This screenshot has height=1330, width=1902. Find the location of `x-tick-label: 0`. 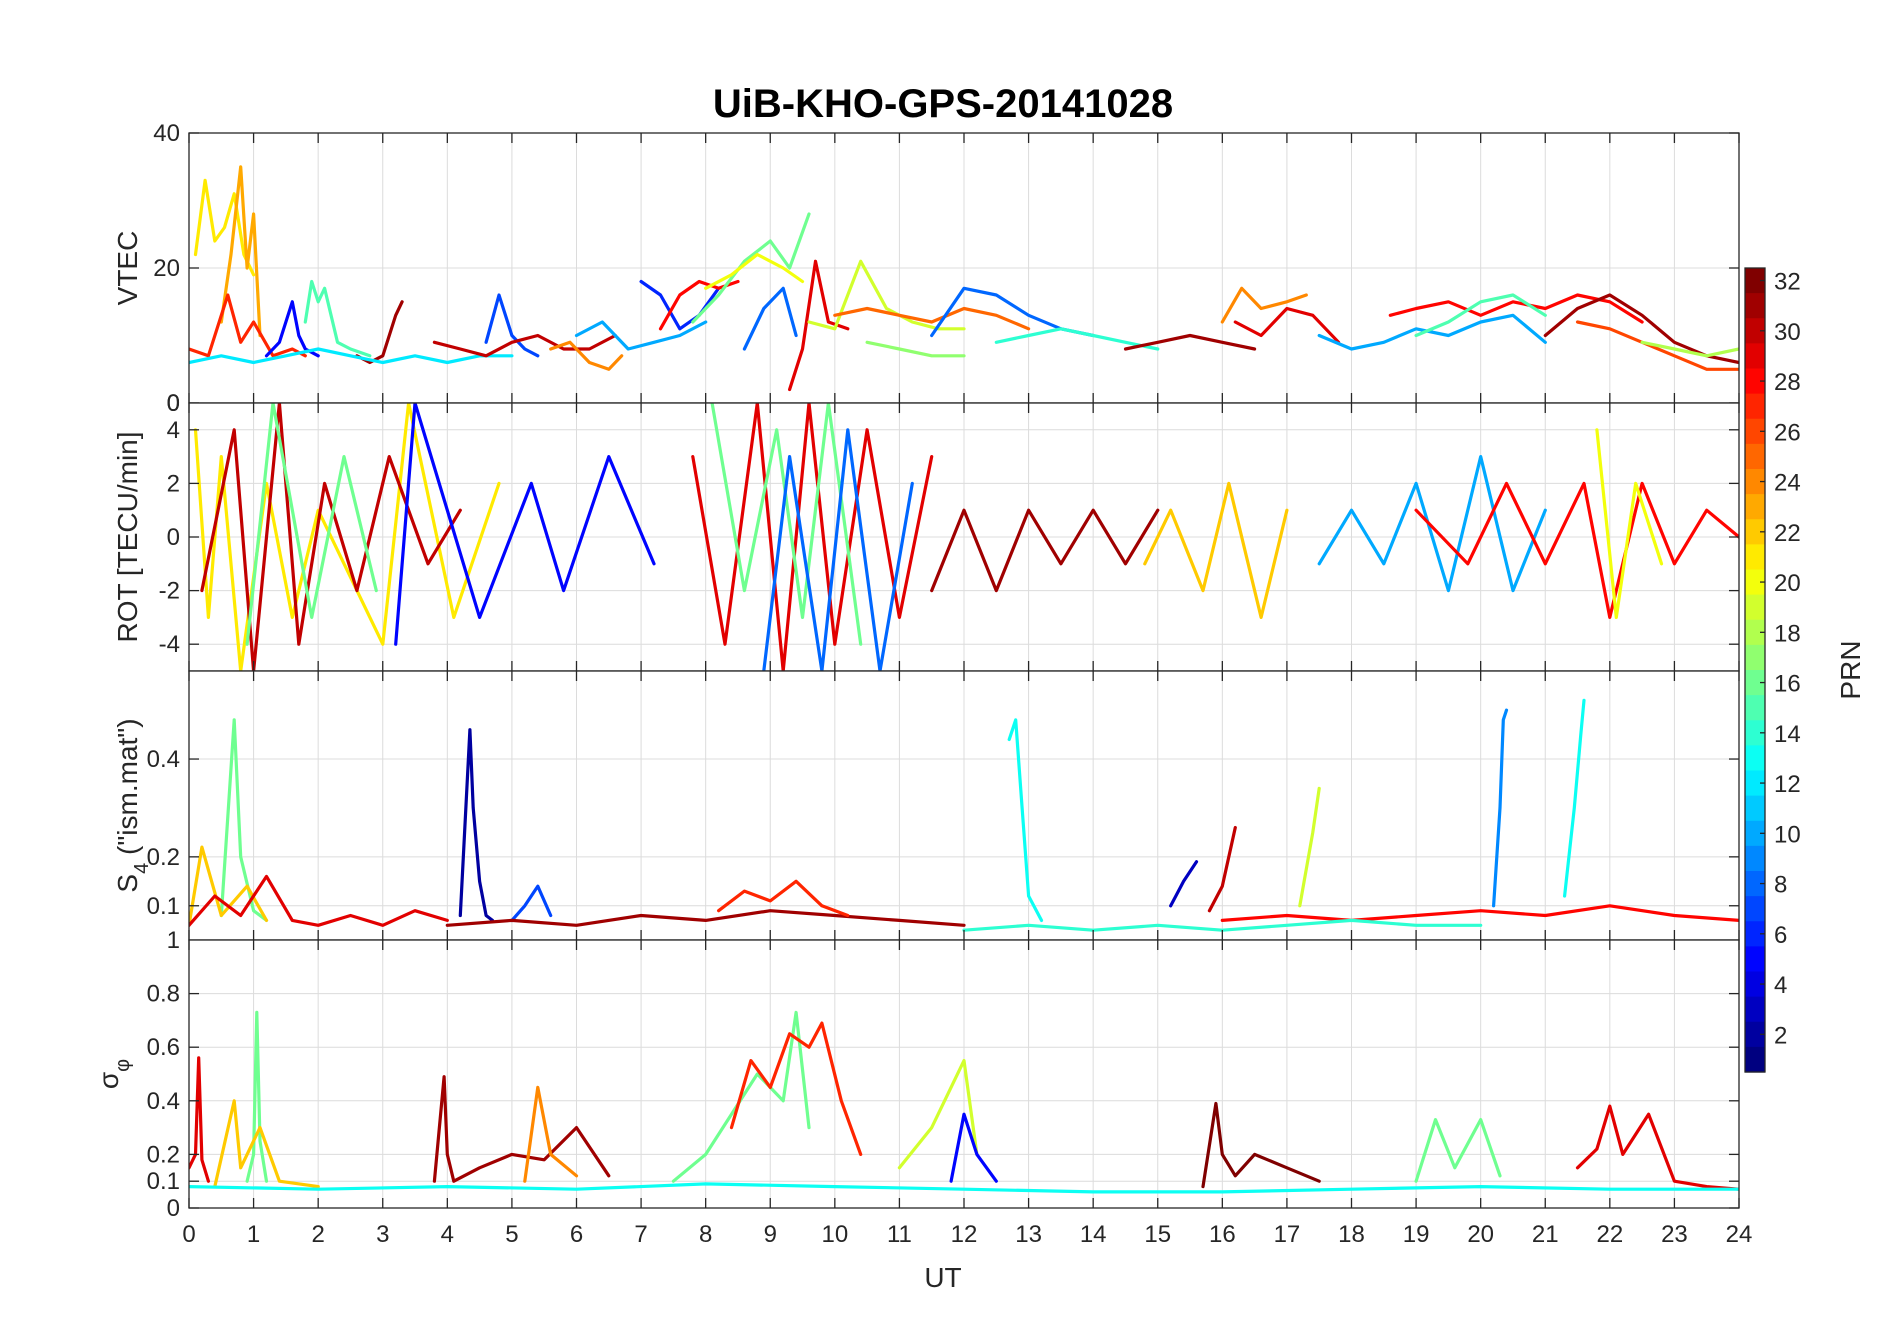

x-tick-label: 0 is located at coordinates (188, 1234).